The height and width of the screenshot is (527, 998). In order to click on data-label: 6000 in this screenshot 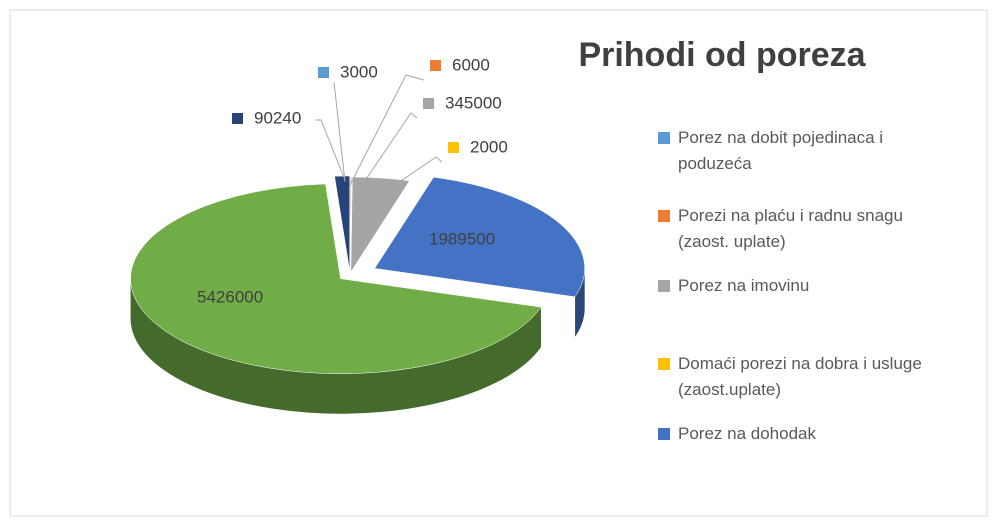, I will do `click(471, 64)`.